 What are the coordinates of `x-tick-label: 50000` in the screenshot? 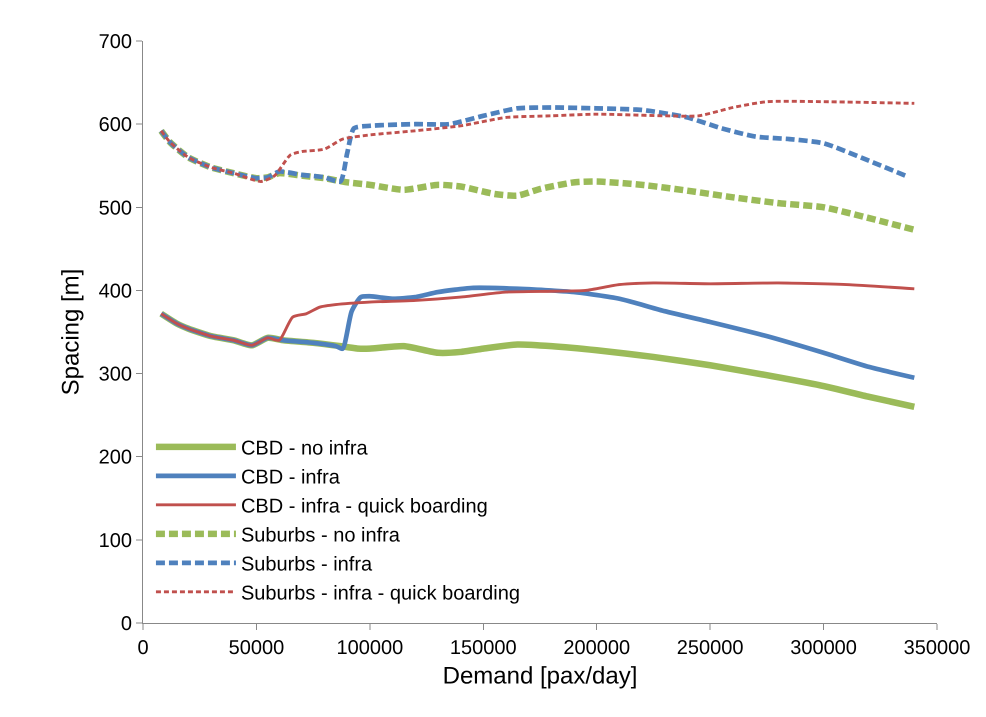 It's located at (256, 648).